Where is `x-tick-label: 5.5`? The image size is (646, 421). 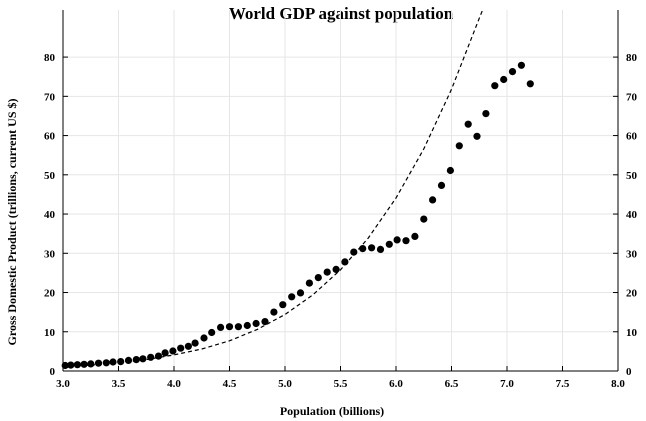 x-tick-label: 5.5 is located at coordinates (341, 384).